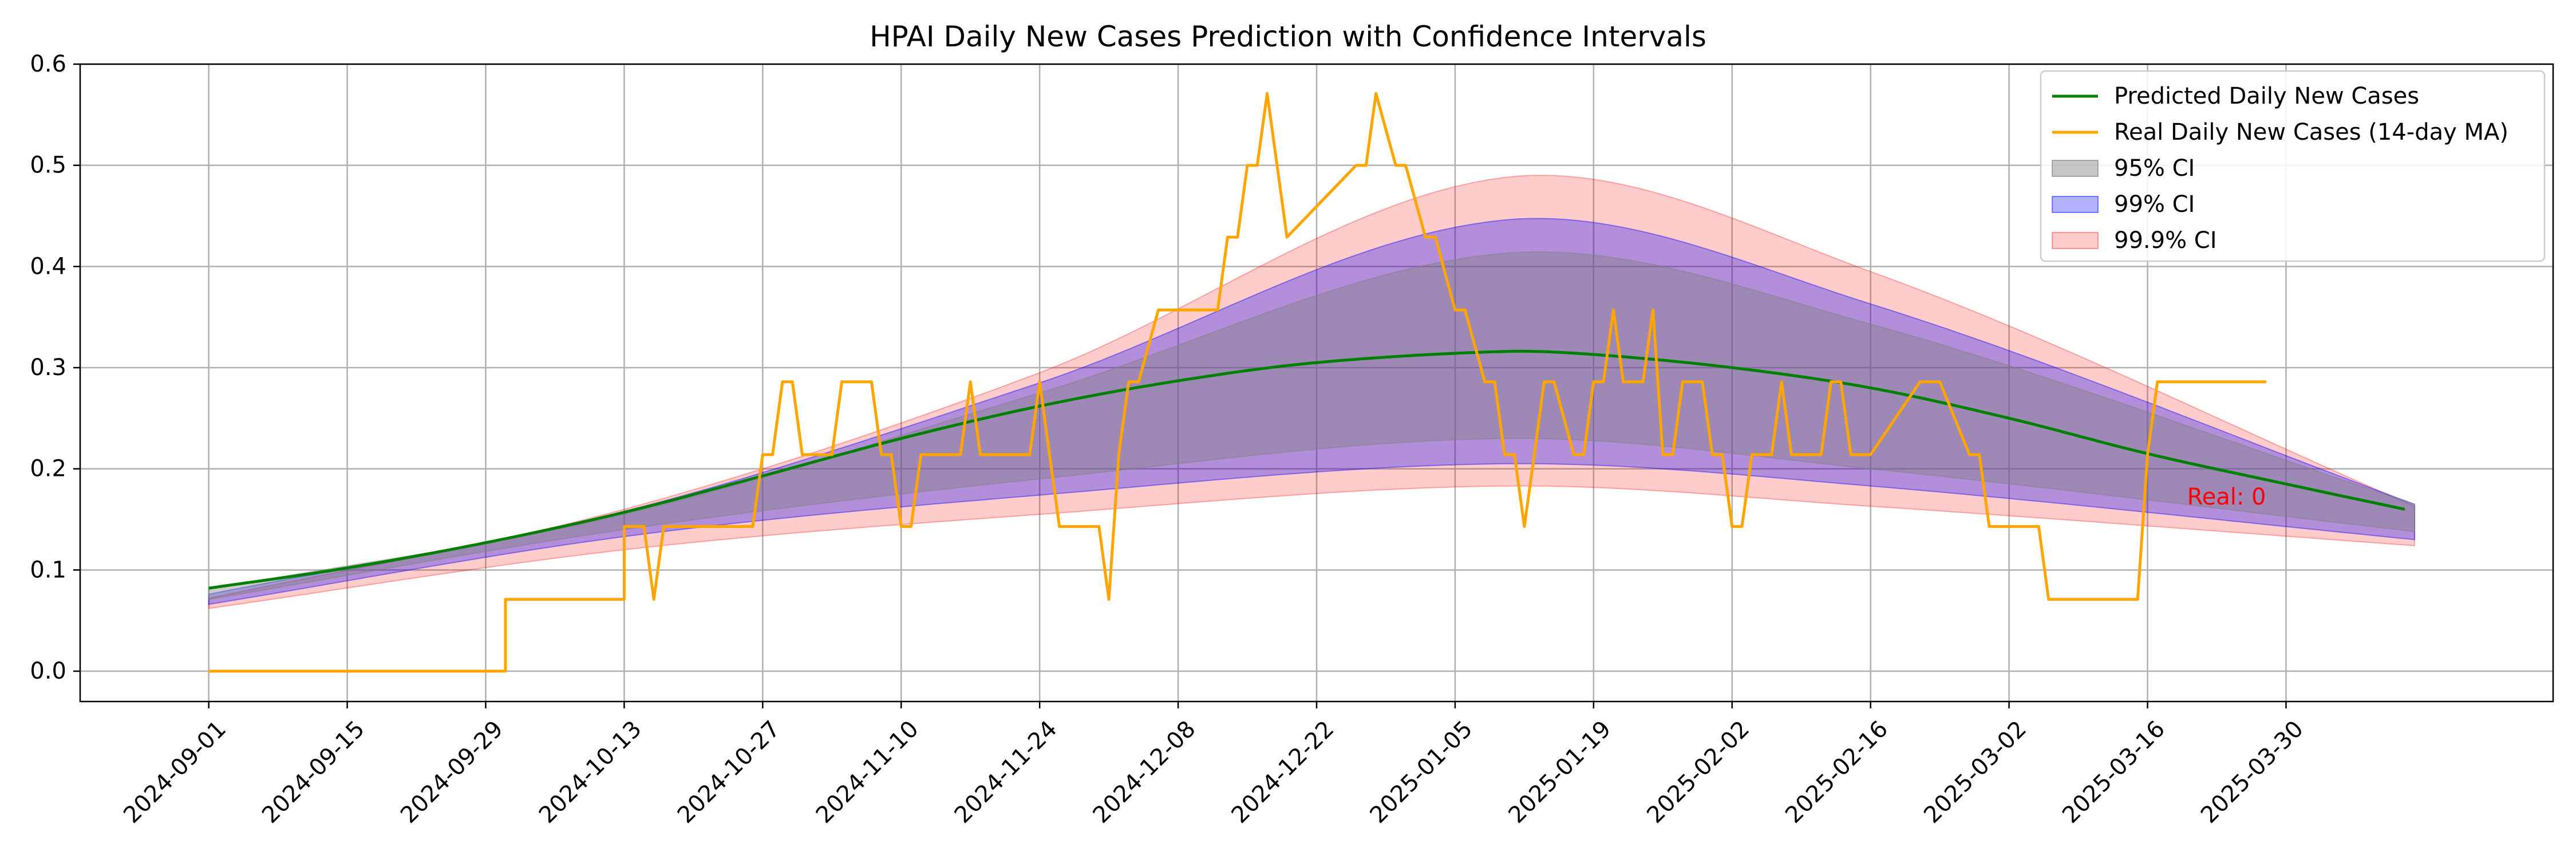 The width and height of the screenshot is (2576, 859). I want to click on y-tick-label: 0.5, so click(48, 165).